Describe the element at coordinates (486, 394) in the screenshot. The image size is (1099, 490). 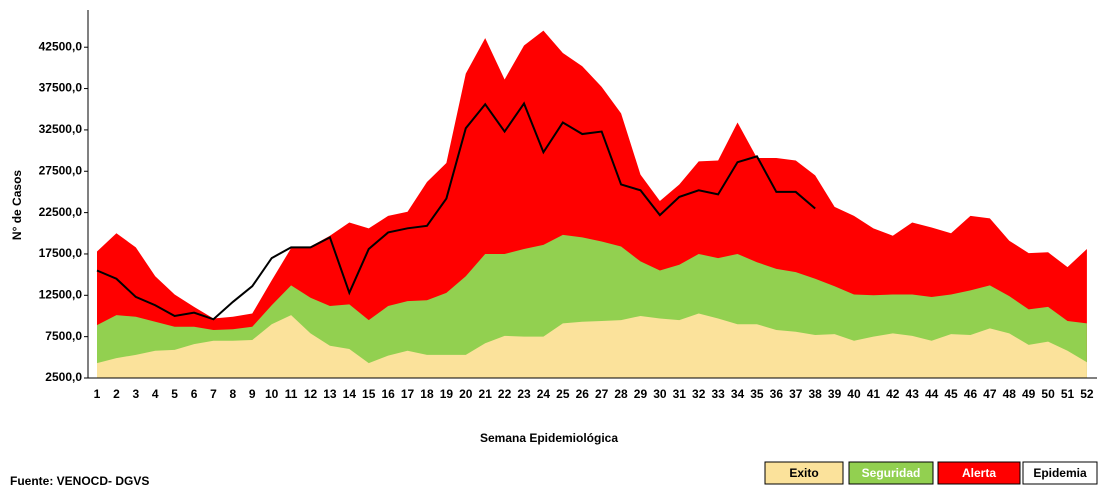
I see `x-tick-label: 21` at that location.